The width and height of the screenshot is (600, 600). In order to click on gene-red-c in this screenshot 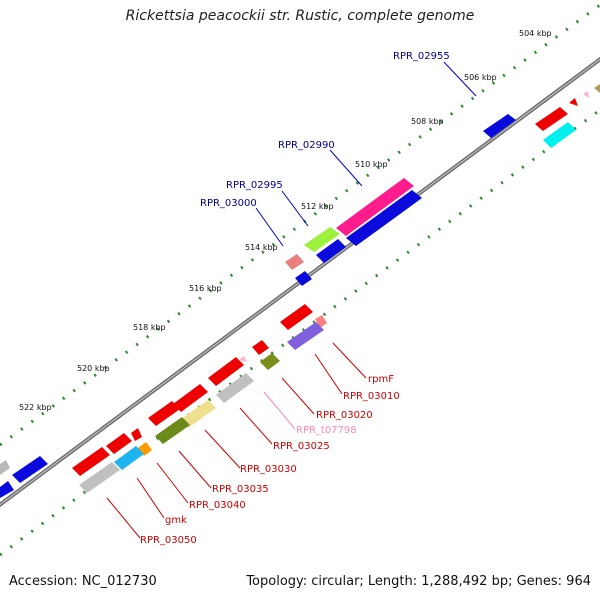, I will do `click(164, 413)`.